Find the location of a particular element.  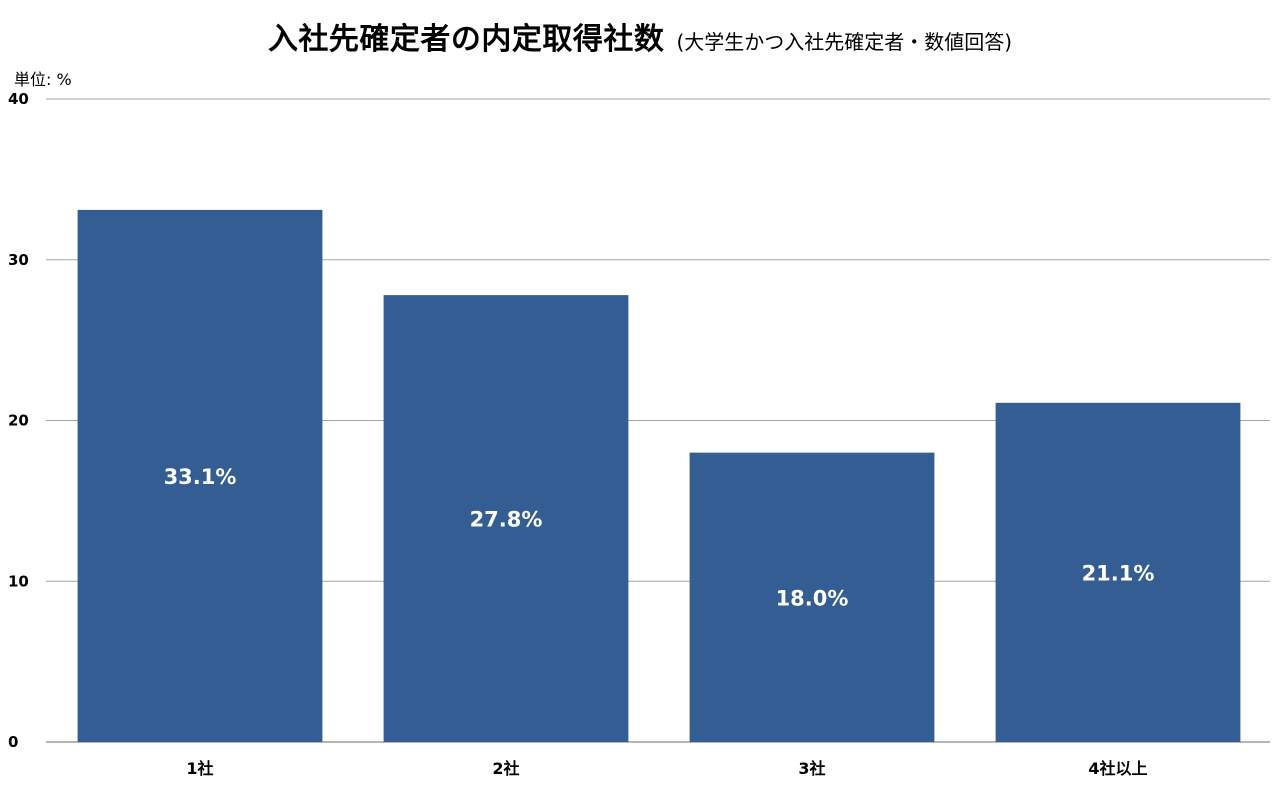

chart-subtitle: (大学生かつ入社先確定者・数値回答) is located at coordinates (844, 42).